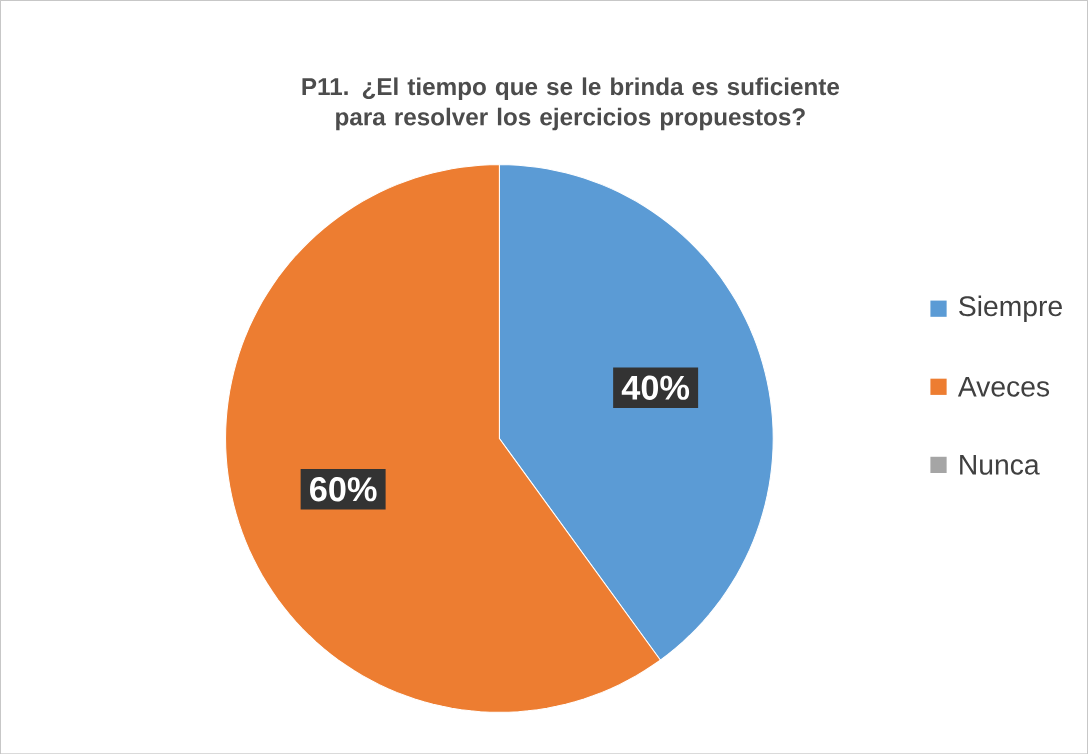  I want to click on chart-title: P11. ¿El tiempo que se le brinda es suficiente para resolver los ejercicios propuestos?, so click(571, 104).